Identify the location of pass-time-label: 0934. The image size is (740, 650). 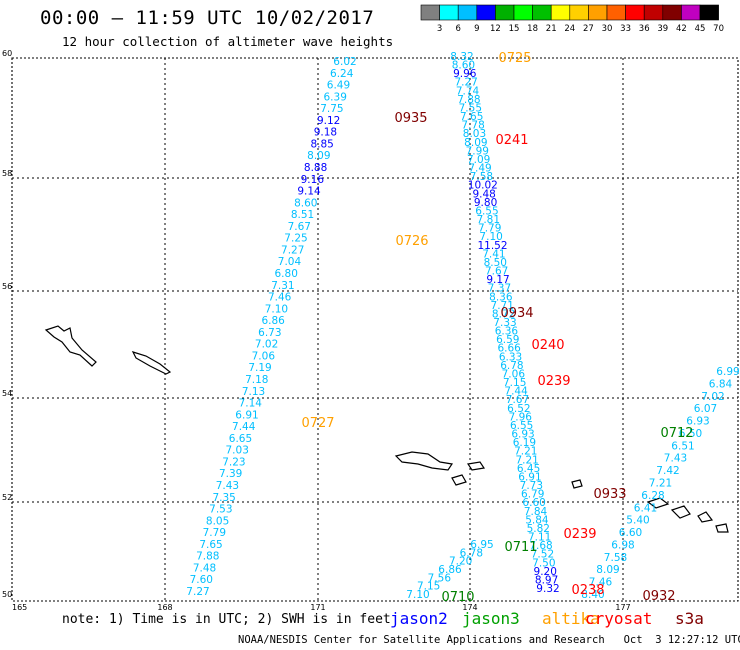
(516, 313).